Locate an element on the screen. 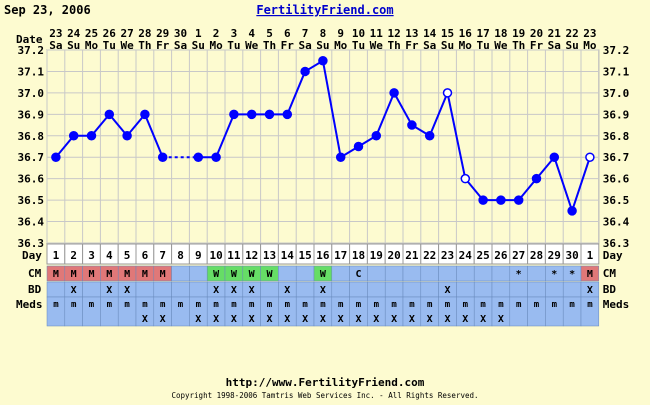 This screenshot has height=405, width=650. y-tick-label-right: 37.2 is located at coordinates (616, 50).